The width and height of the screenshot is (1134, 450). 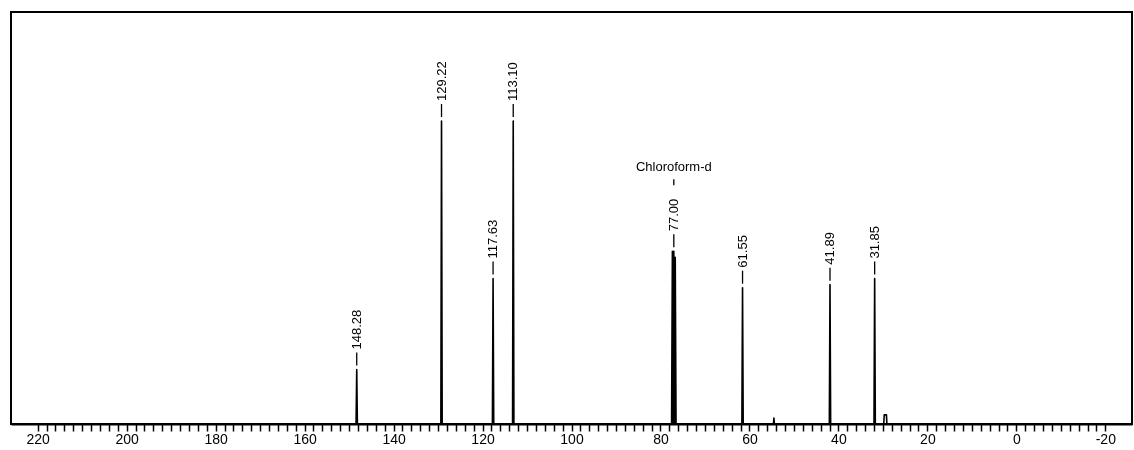 I want to click on annotation: Chloroform-d, so click(x=673, y=167).